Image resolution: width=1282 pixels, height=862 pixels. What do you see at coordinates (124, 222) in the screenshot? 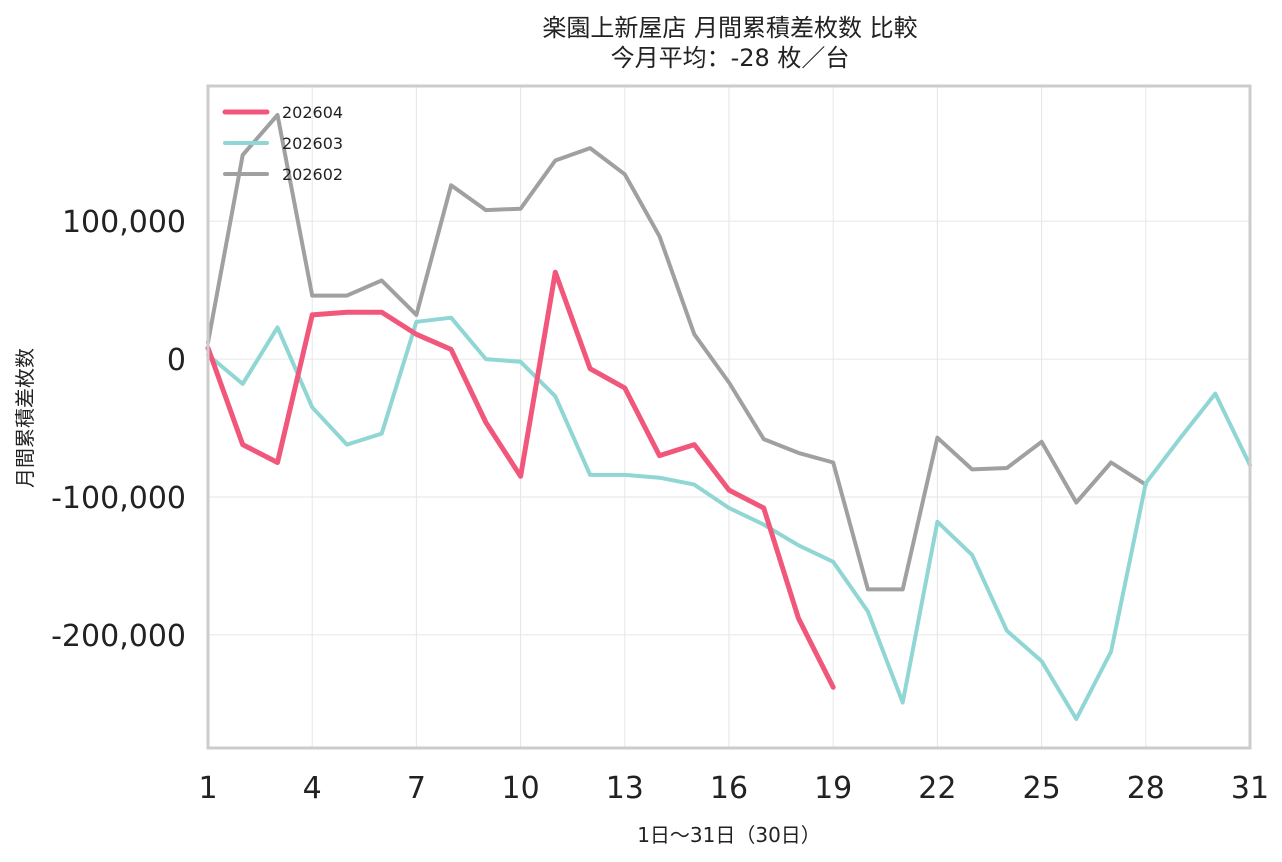
I see `y-tick-label-0: 100,000` at bounding box center [124, 222].